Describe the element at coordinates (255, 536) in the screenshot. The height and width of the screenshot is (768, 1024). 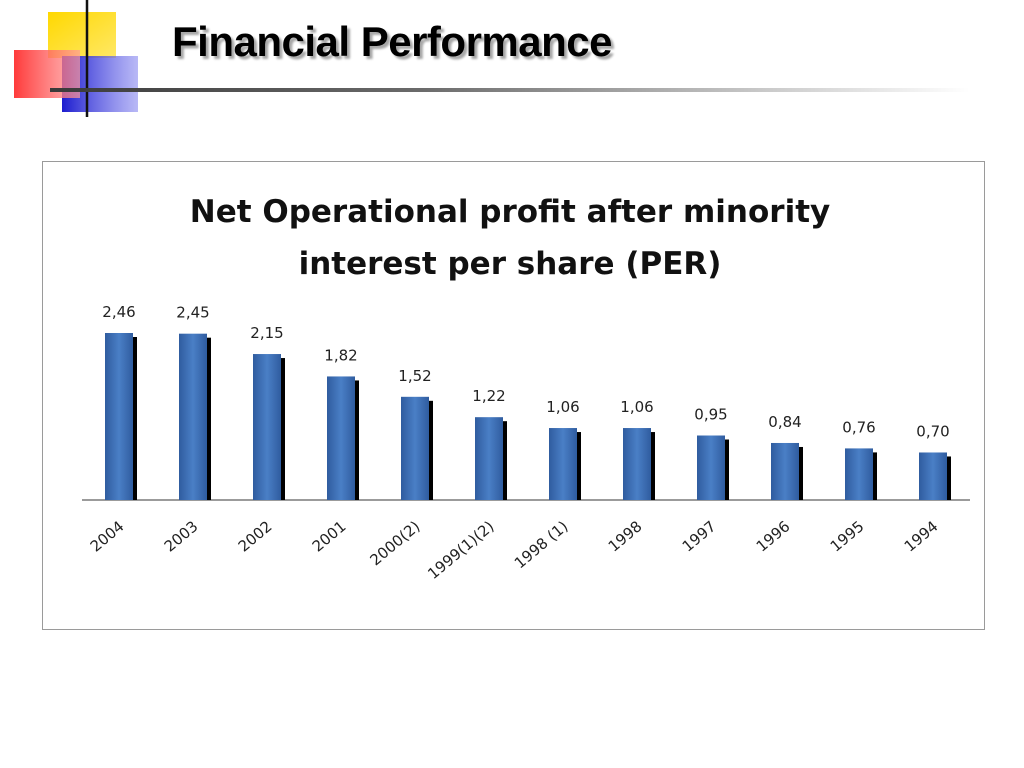
I see `x-tick-label: 2002` at that location.